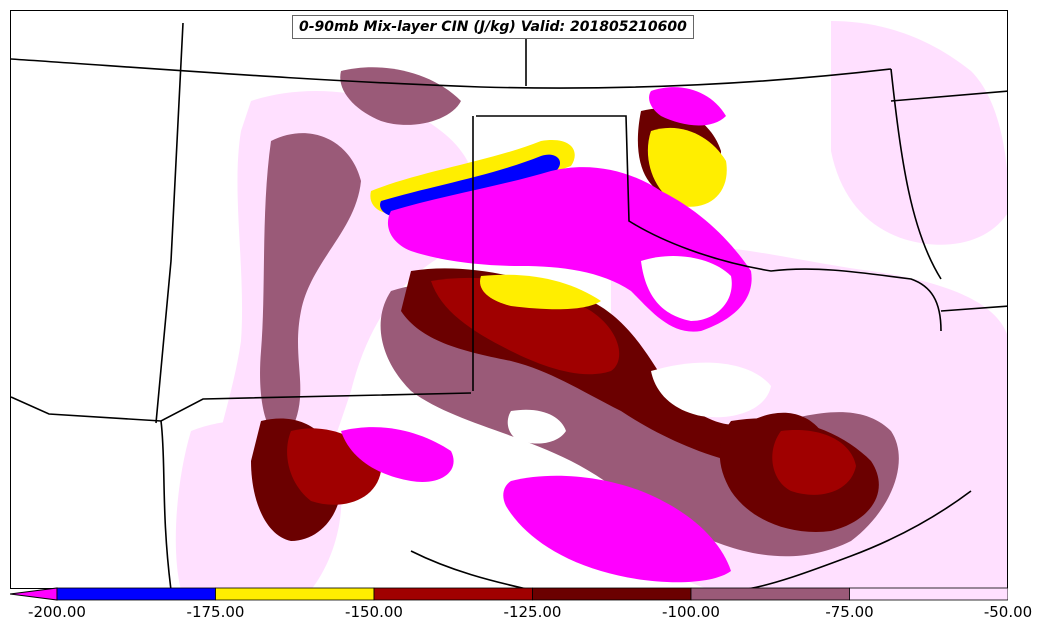 Image resolution: width=1044 pixels, height=633 pixels. Describe the element at coordinates (691, 612) in the screenshot. I see `colorbar-tick-label: -100.00` at that location.